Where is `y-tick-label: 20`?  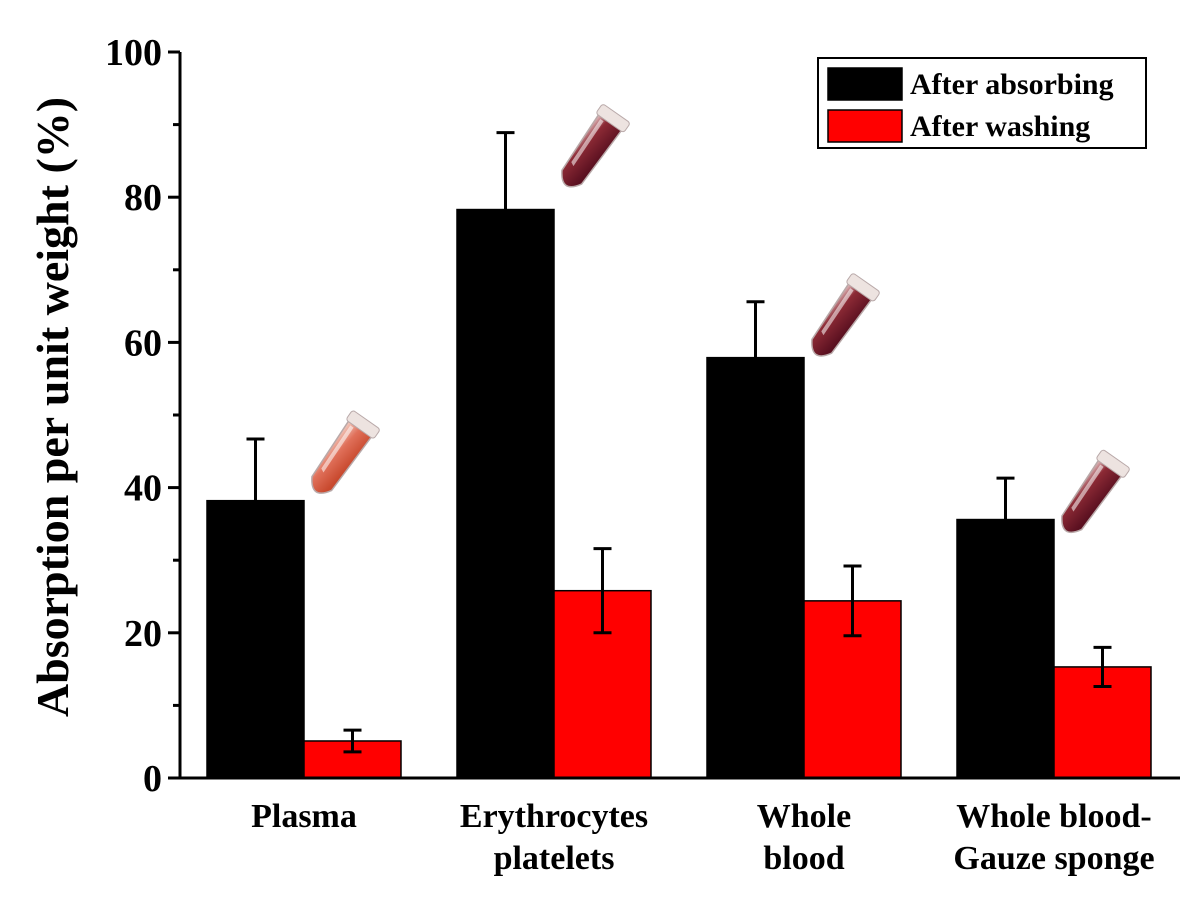 y-tick-label: 20 is located at coordinates (143, 634).